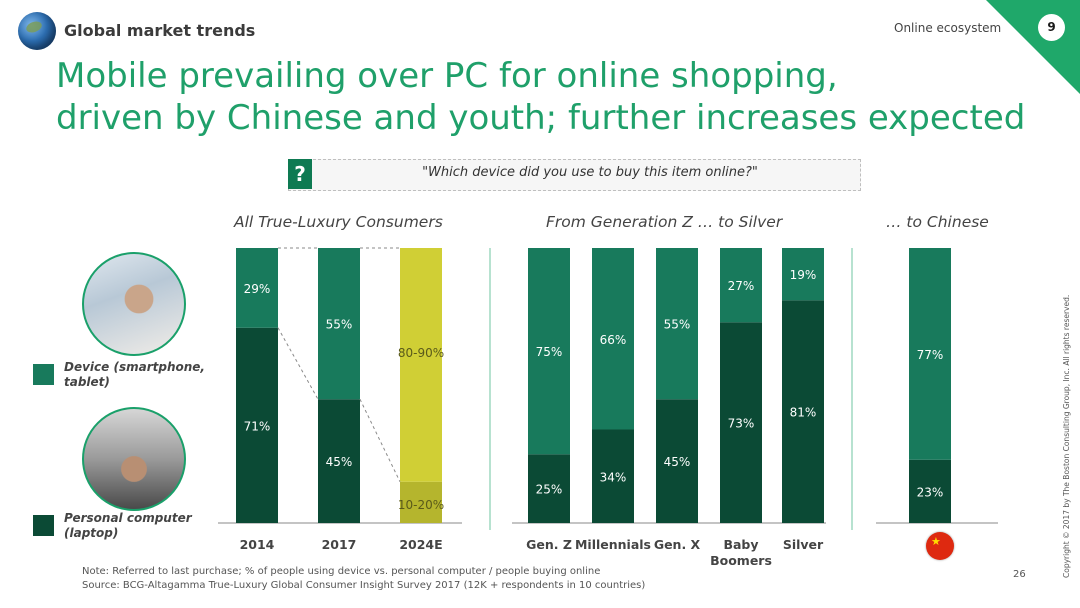 The height and width of the screenshot is (608, 1080). Describe the element at coordinates (421, 505) in the screenshot. I see `data-label-pc: 10-20%` at that location.